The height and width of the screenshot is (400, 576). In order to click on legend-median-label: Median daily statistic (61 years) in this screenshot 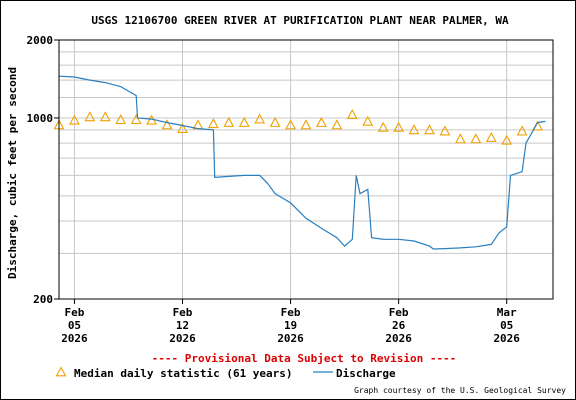, I will do `click(183, 373)`.